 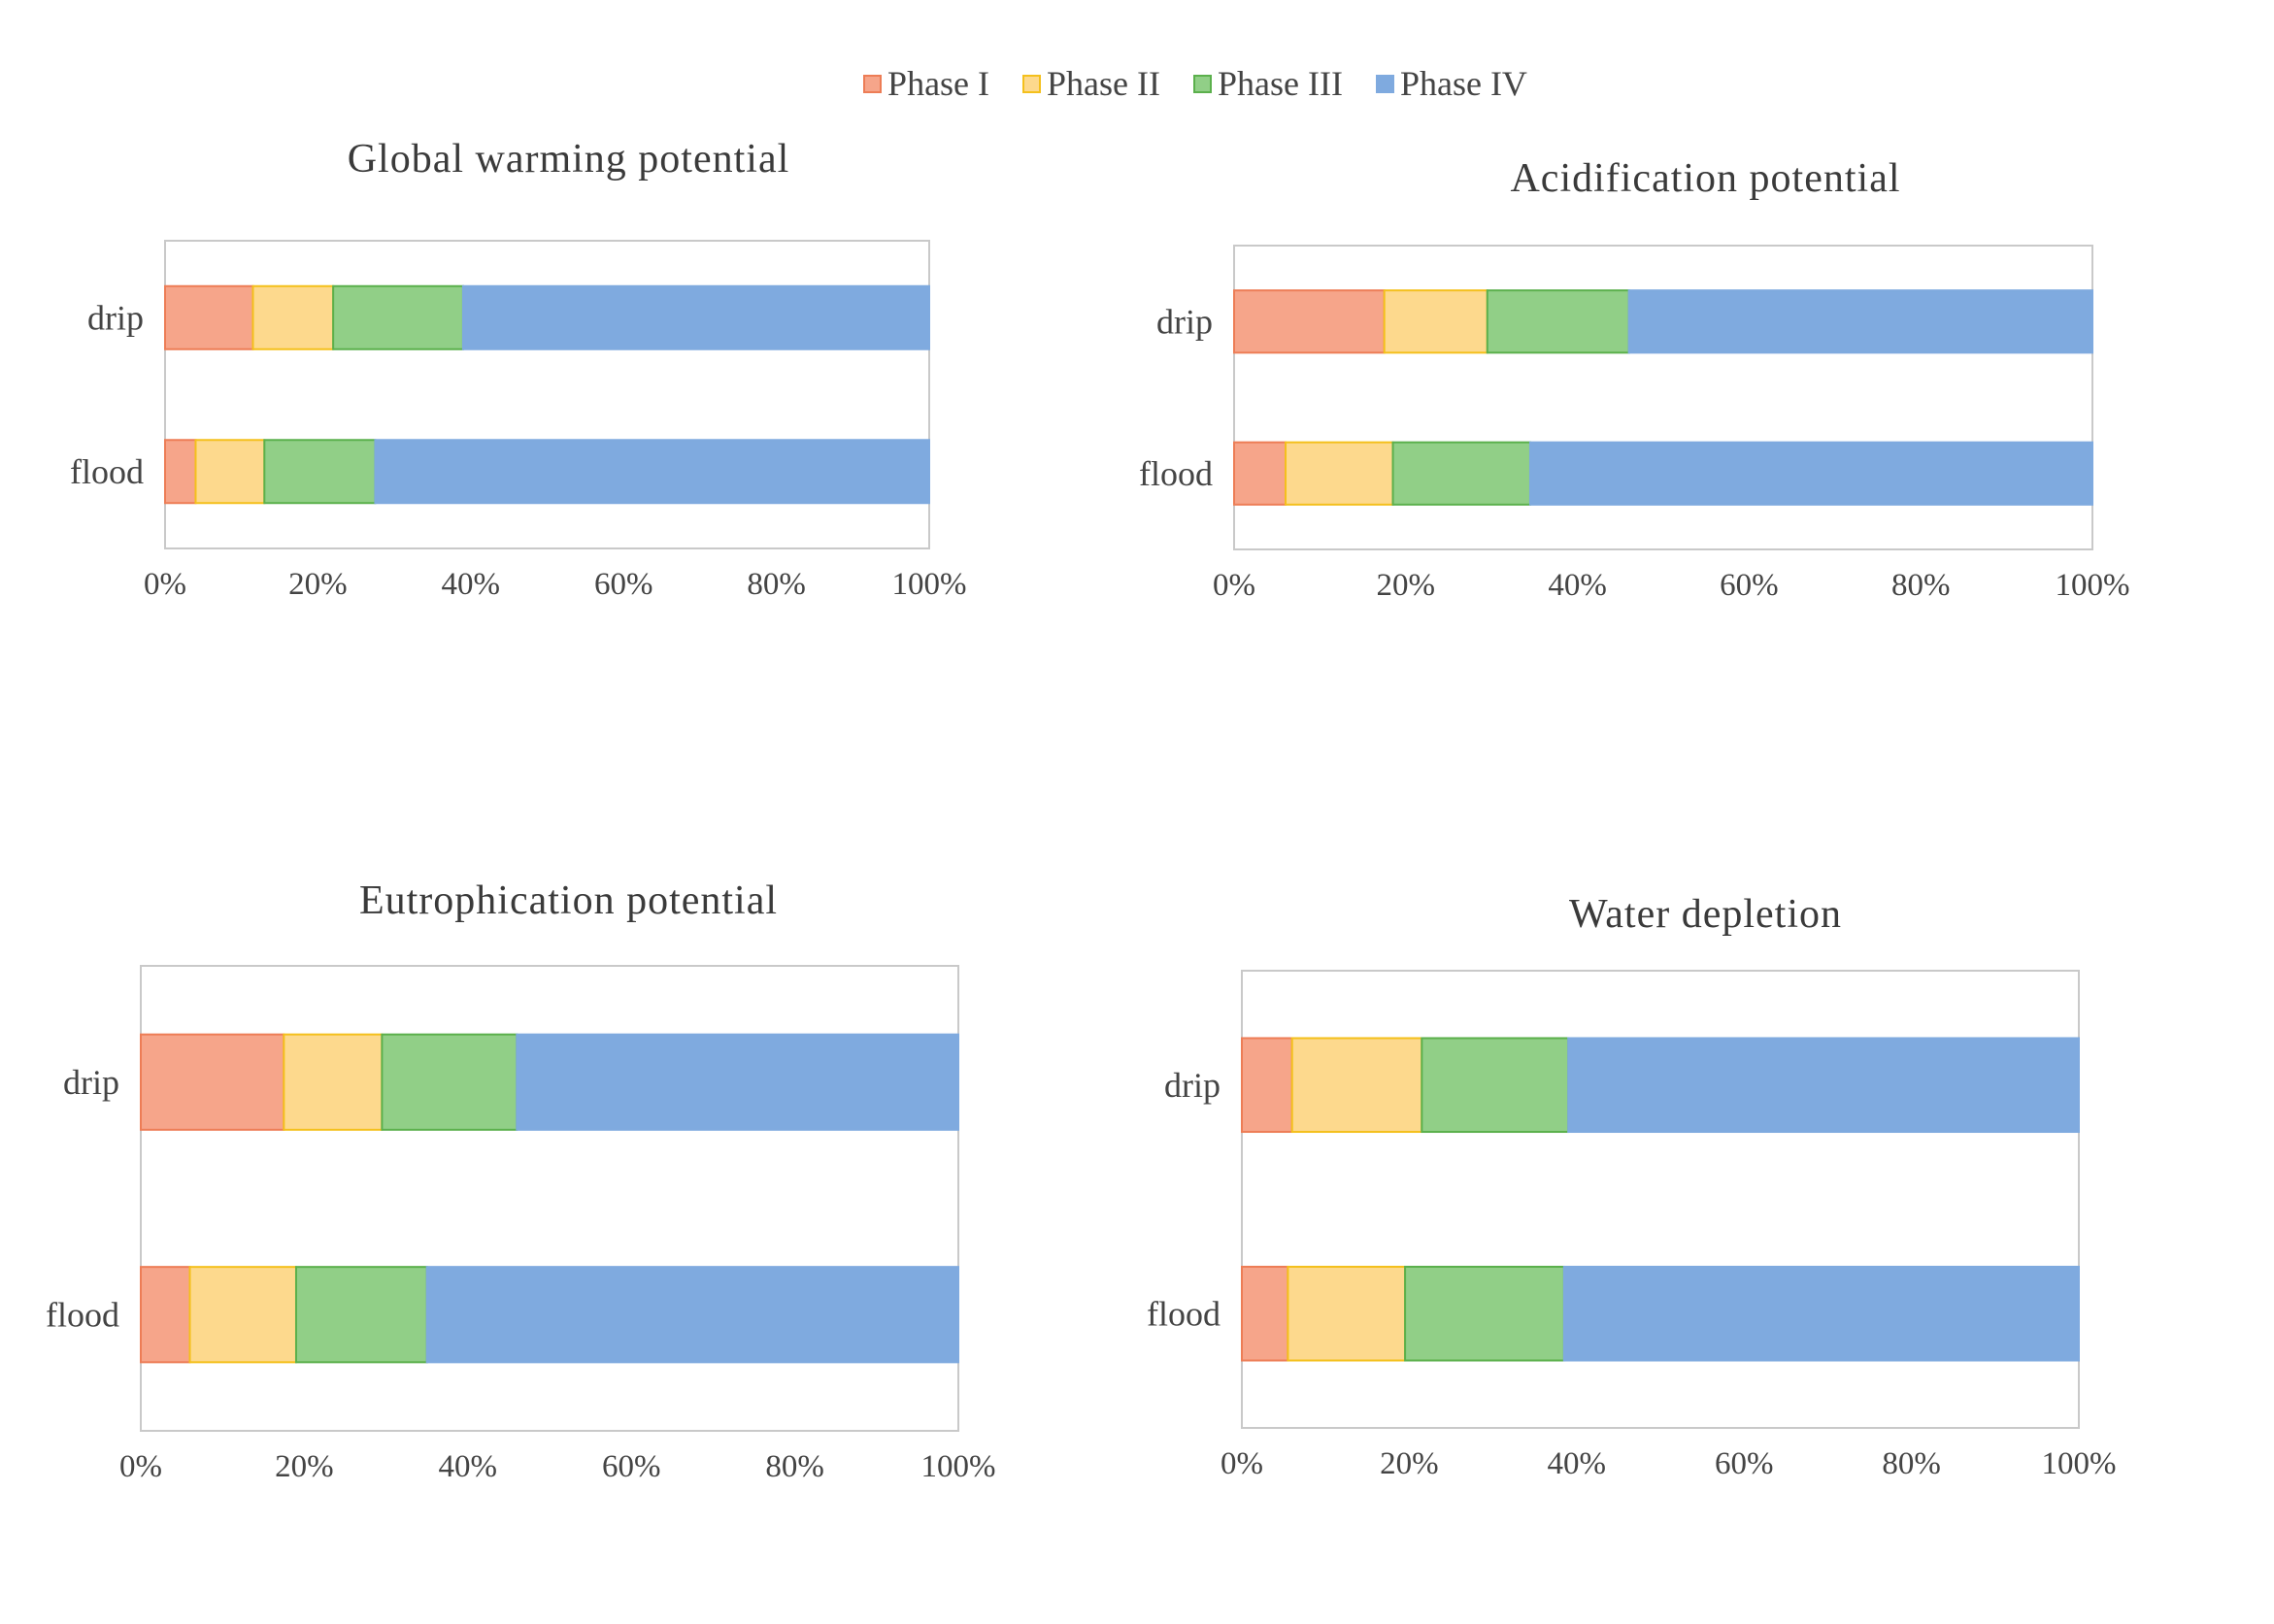 I want to click on legend-item-phase-4: Phase IV, so click(x=1451, y=83).